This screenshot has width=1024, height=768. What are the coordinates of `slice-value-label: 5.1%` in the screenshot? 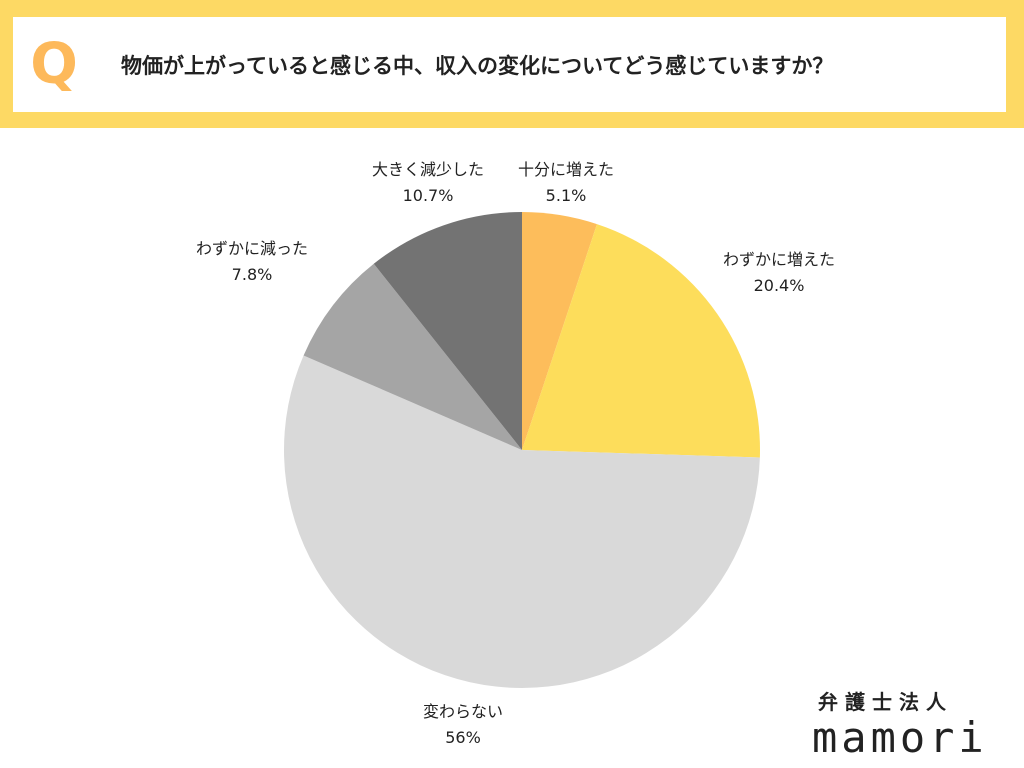 It's located at (566, 195).